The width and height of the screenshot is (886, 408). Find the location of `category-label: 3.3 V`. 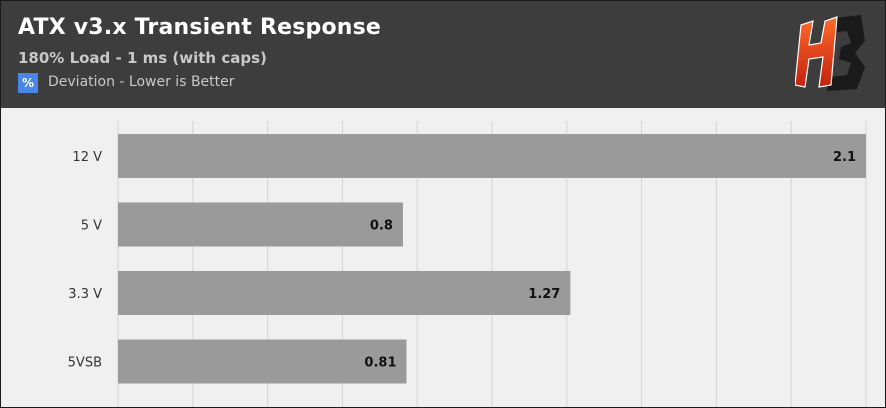

category-label: 3.3 V is located at coordinates (85, 294).